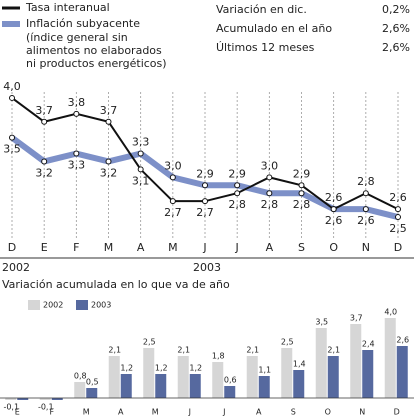 This screenshot has height=419, width=414. Describe the element at coordinates (261, 9) in the screenshot. I see `stat-label: Variación en dic.` at that location.